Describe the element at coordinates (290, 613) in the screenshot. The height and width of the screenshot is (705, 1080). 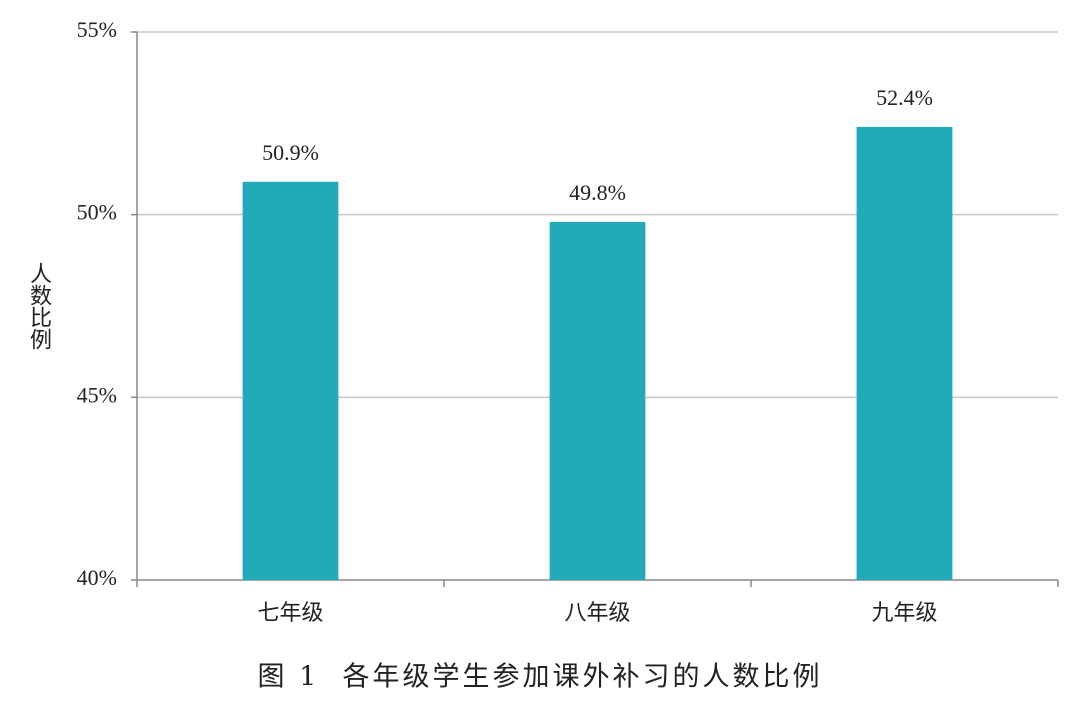
I see `x-tick-label: 七年级` at that location.